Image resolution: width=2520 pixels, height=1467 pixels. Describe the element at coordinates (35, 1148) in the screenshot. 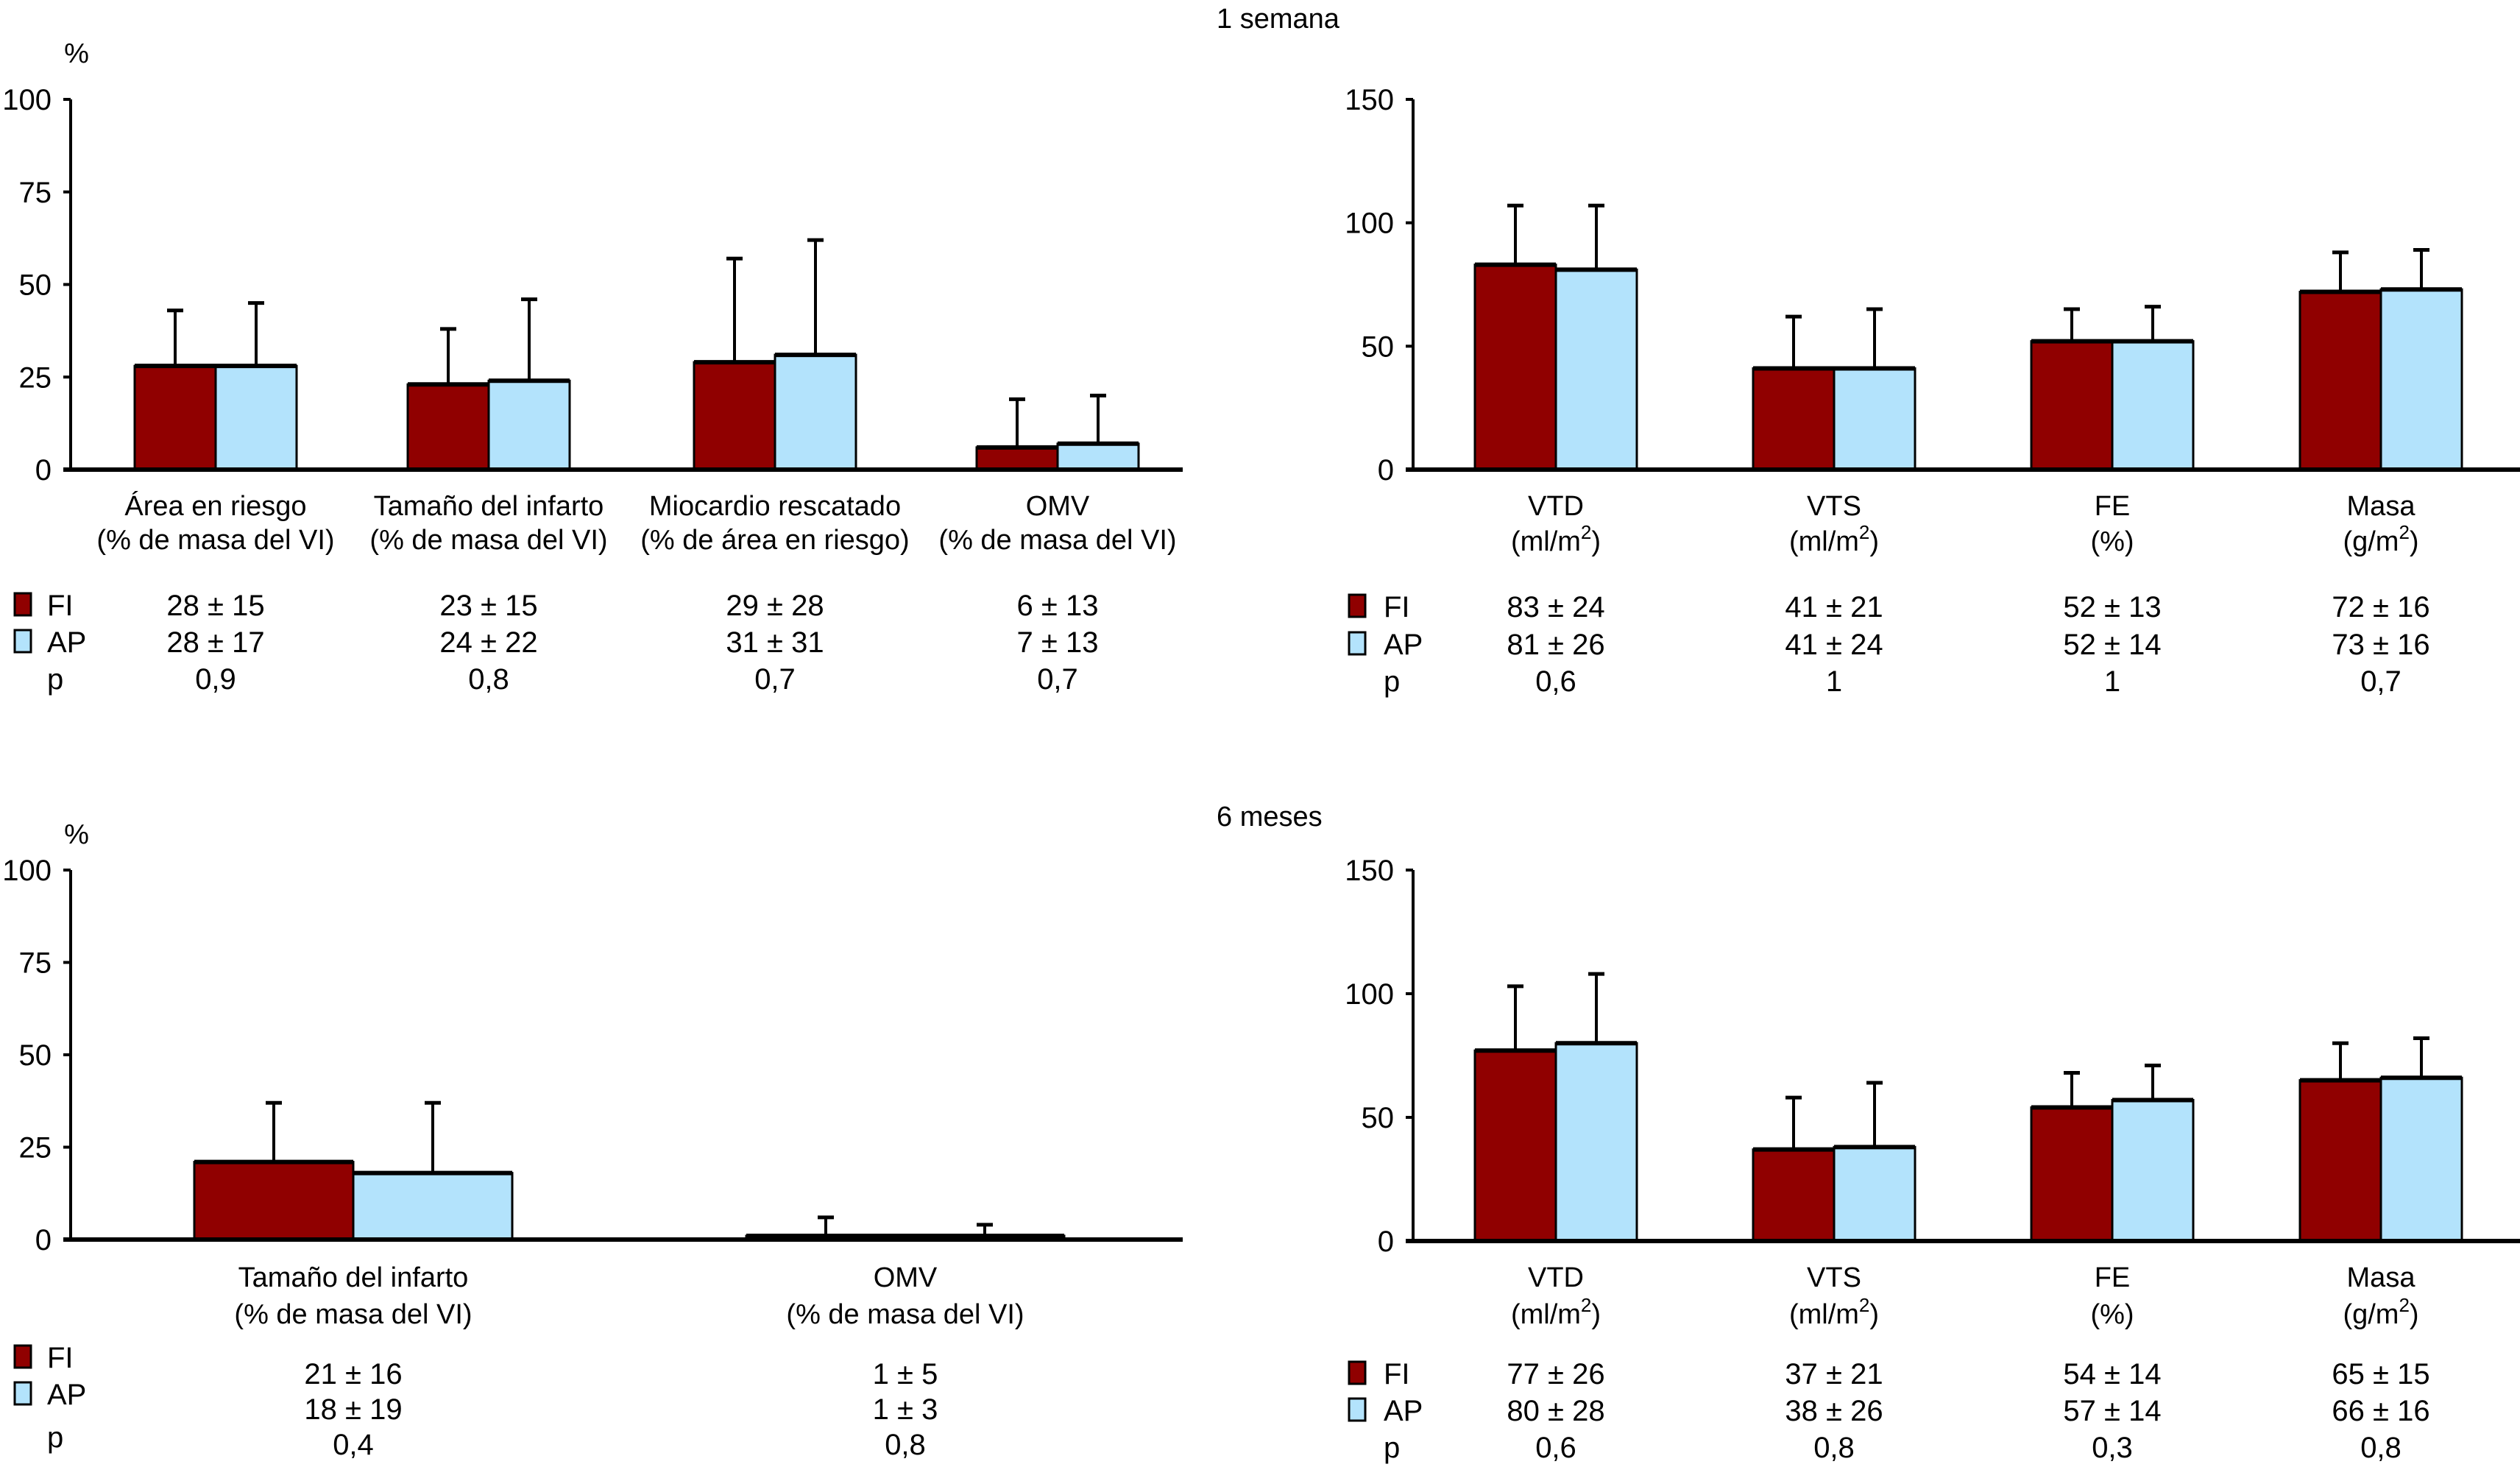

I see `y-tick-label: 25` at that location.